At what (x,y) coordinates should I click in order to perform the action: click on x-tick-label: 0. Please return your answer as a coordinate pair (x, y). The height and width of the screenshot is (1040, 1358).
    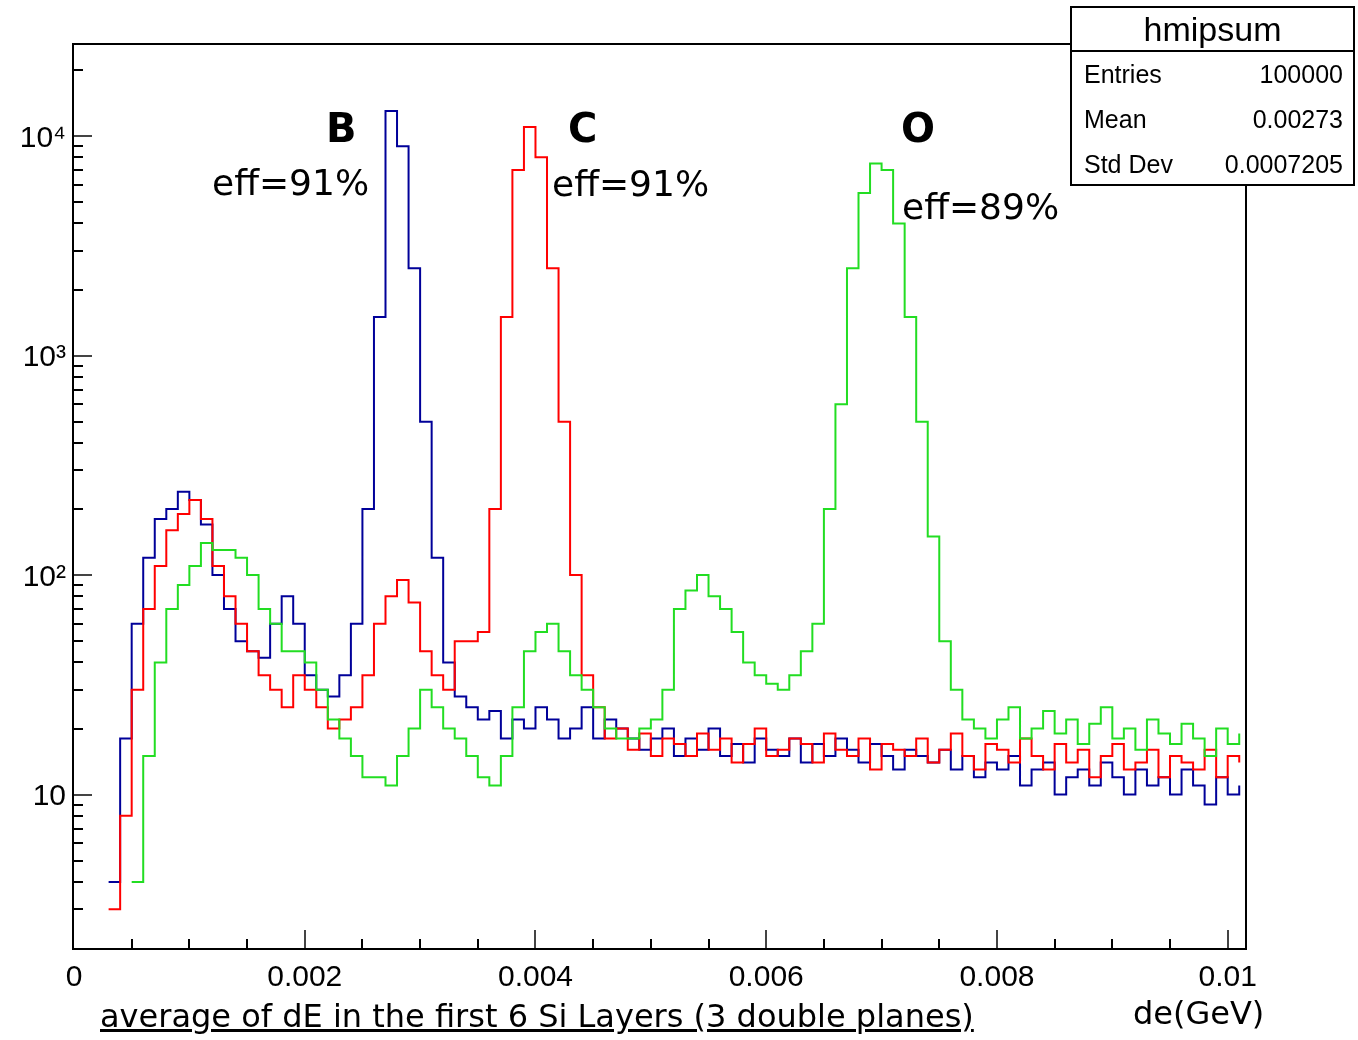
    Looking at the image, I should click on (74, 975).